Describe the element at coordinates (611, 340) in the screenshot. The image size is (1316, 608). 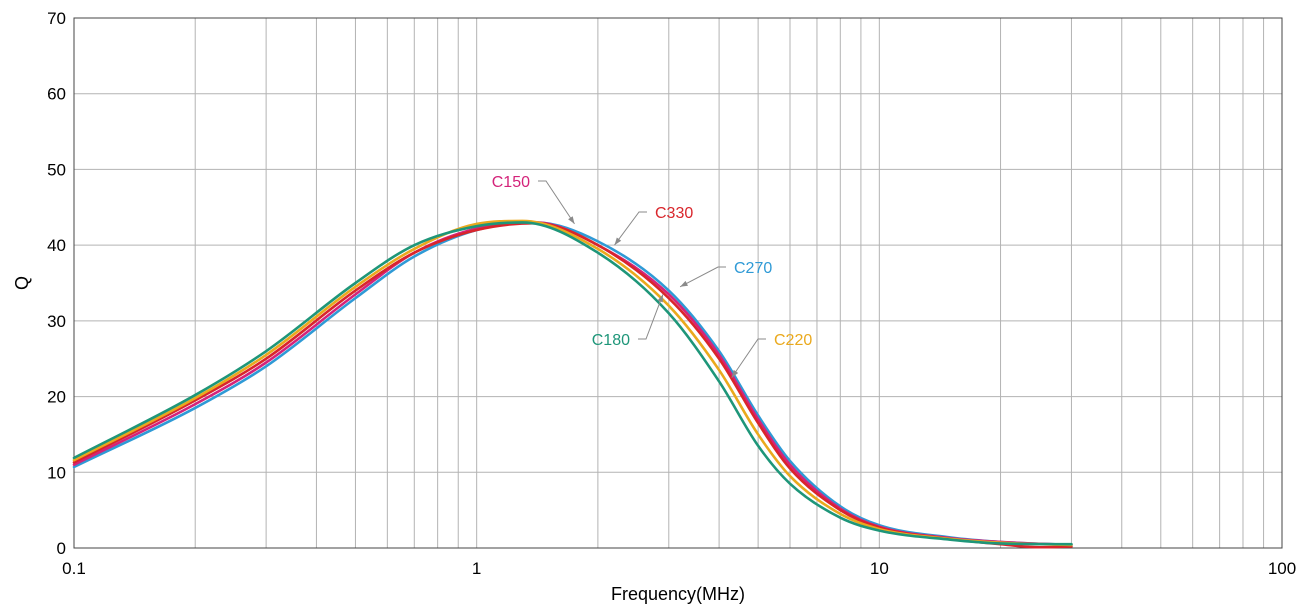
I see `series-label-c180: C180` at that location.